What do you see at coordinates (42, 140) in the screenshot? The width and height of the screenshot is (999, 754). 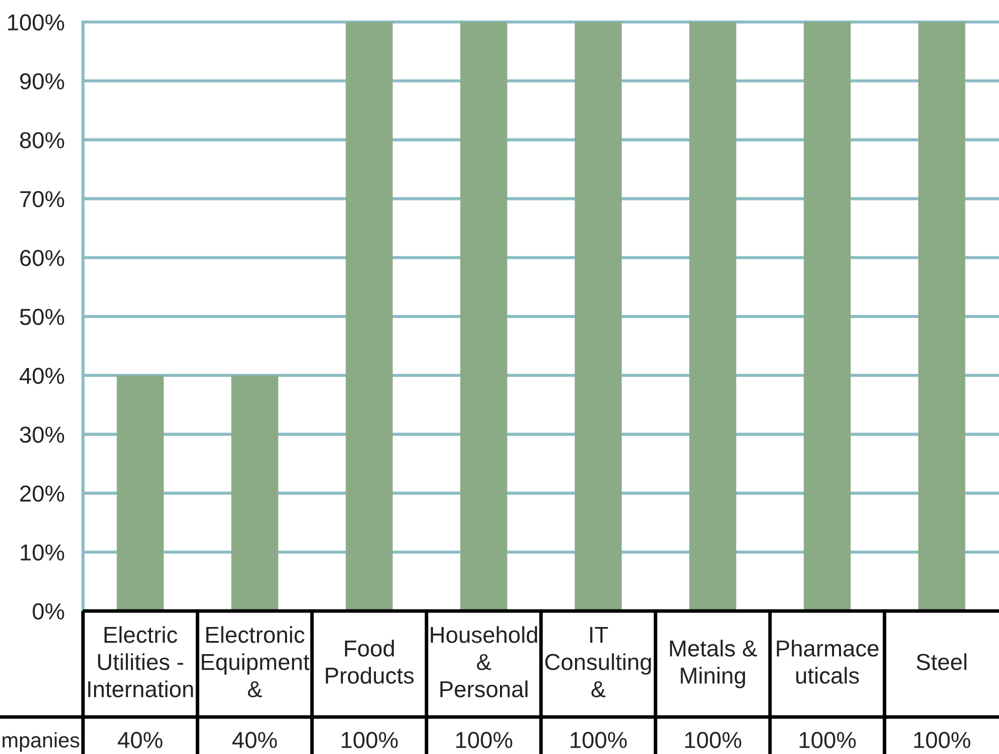 I see `y-tick-label: 80%` at bounding box center [42, 140].